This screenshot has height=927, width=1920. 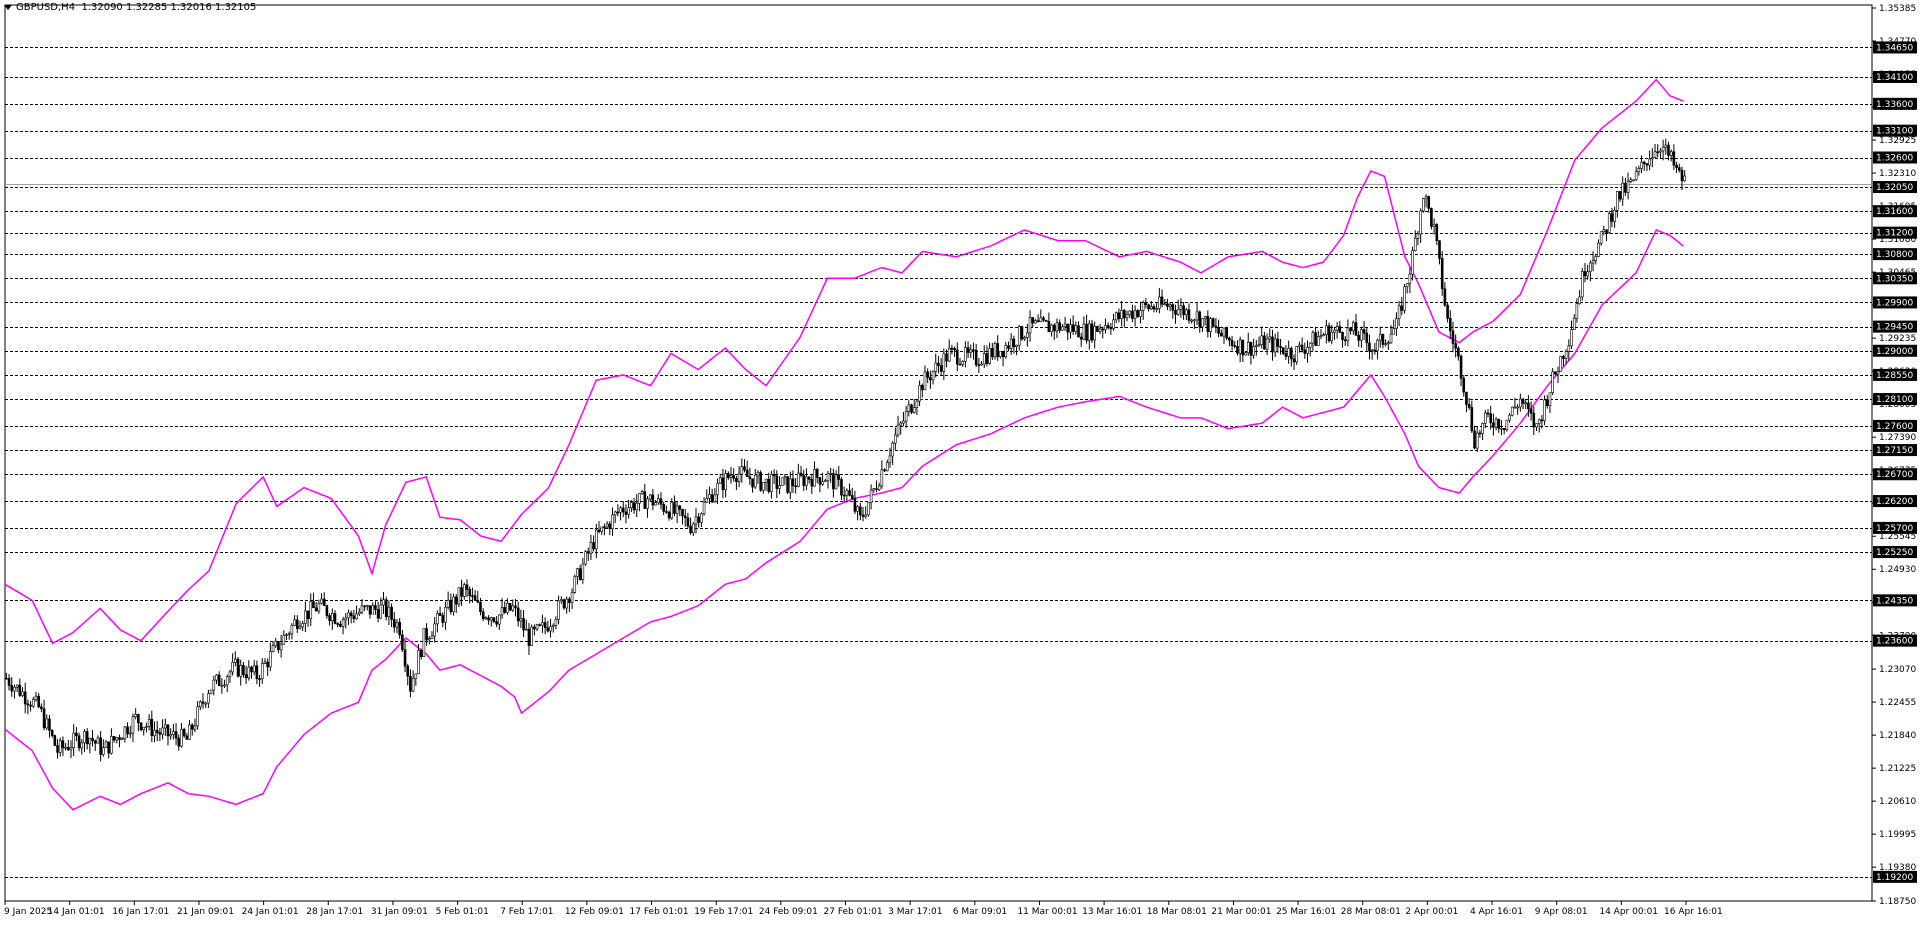 What do you see at coordinates (1897, 537) in the screenshot?
I see `y-tick-label: 1.25545` at bounding box center [1897, 537].